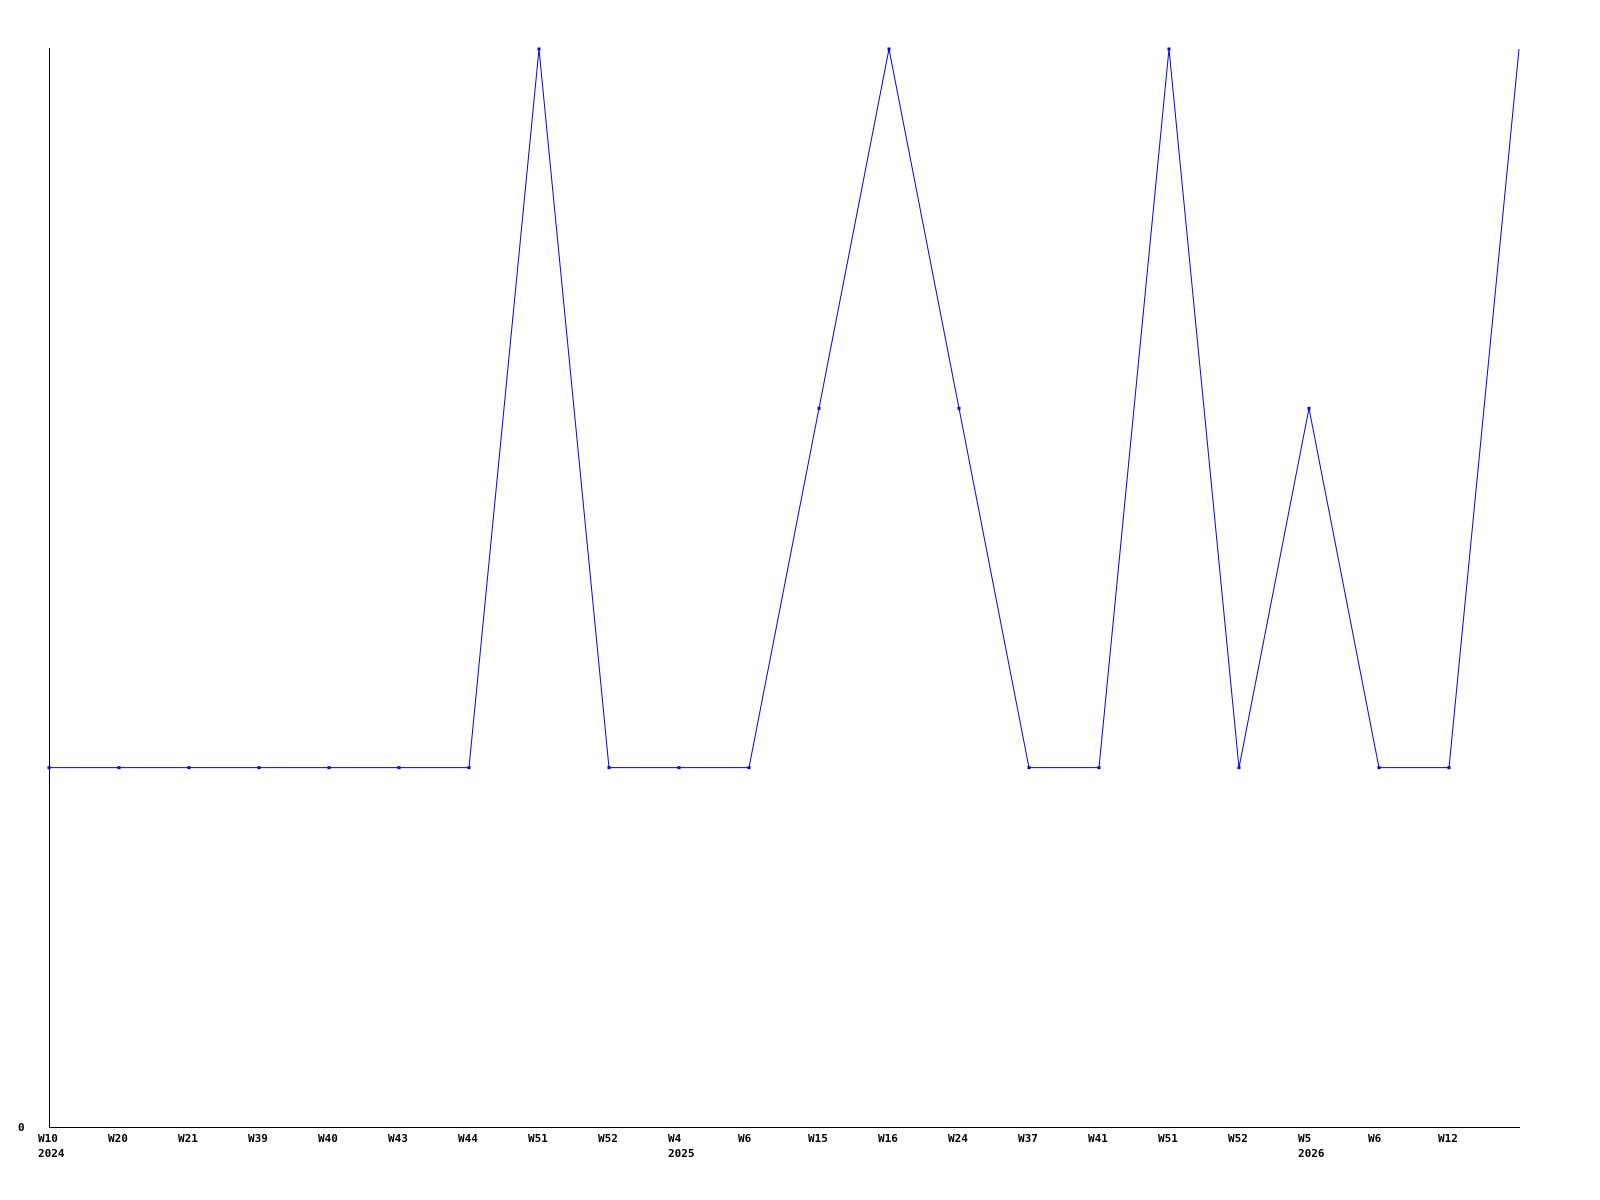  What do you see at coordinates (188, 1138) in the screenshot?
I see `x-tick-label: W21` at bounding box center [188, 1138].